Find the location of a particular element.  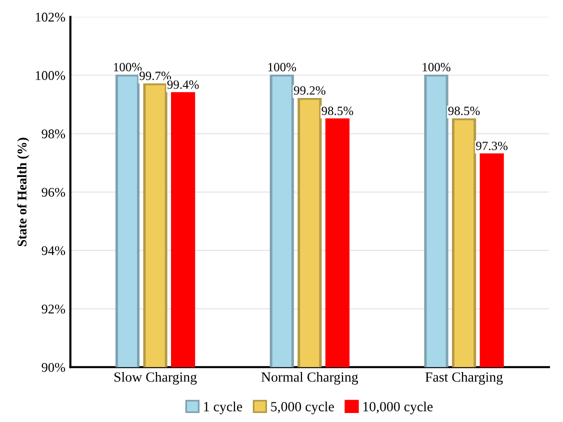

x-tick-label: Slow Charging is located at coordinates (155, 378).